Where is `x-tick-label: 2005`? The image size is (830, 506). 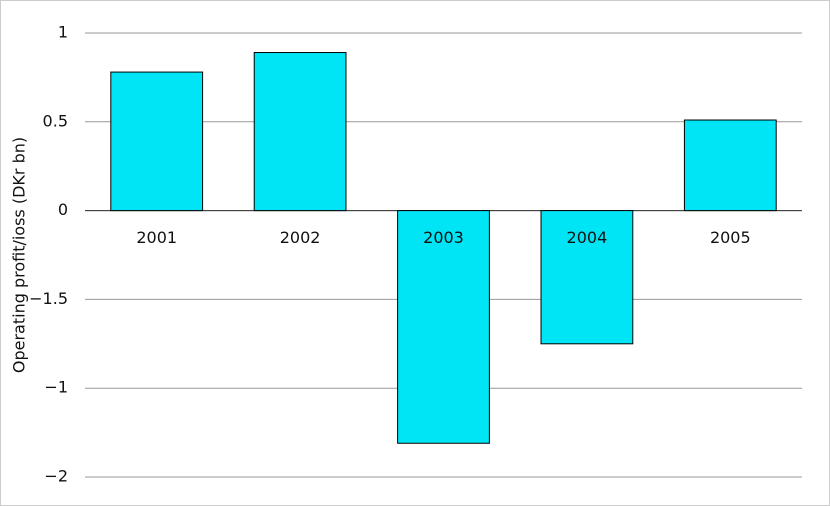 x-tick-label: 2005 is located at coordinates (730, 237).